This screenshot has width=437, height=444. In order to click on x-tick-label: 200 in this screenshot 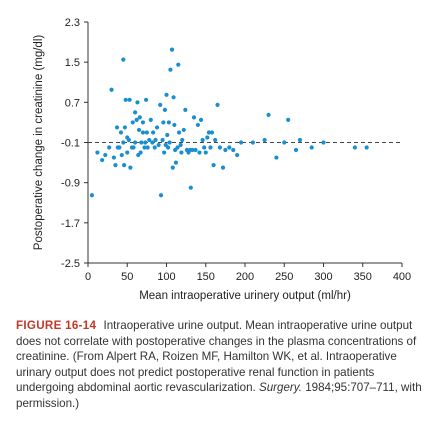, I will do `click(245, 277)`.